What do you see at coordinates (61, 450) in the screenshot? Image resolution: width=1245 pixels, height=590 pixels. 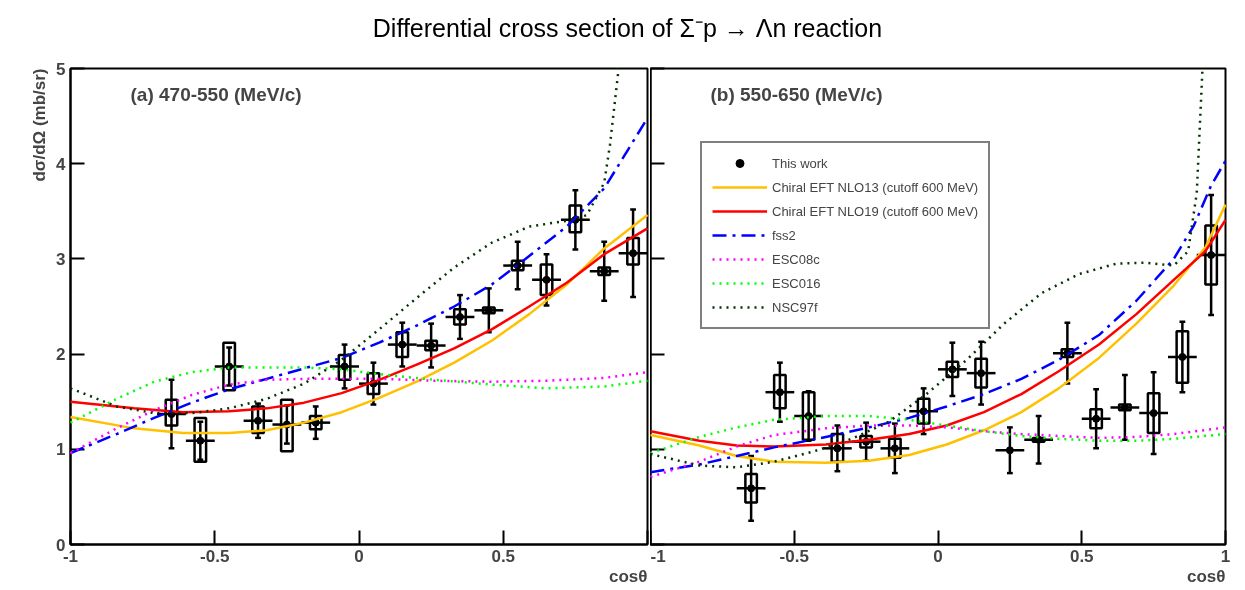 I see `y-tick-label: 1` at bounding box center [61, 450].